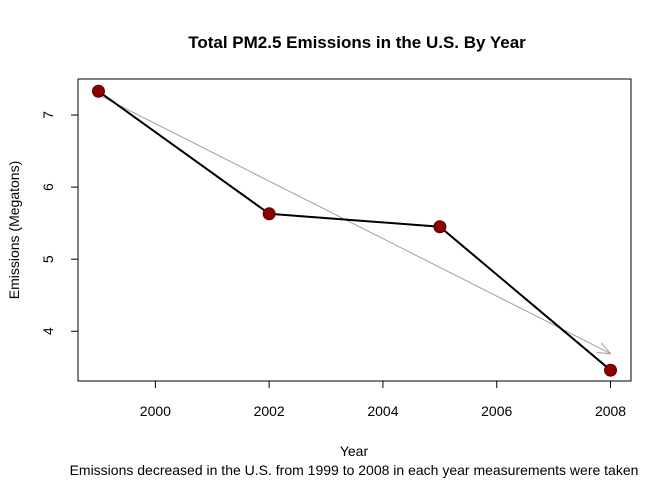 This screenshot has width=672, height=480. I want to click on data-point-2002, so click(269, 214).